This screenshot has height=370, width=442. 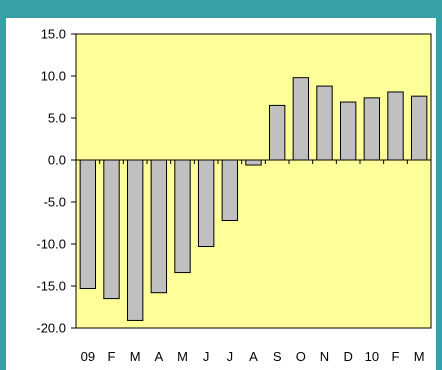 I want to click on y-tick-label: -10.0, so click(x=51, y=244).